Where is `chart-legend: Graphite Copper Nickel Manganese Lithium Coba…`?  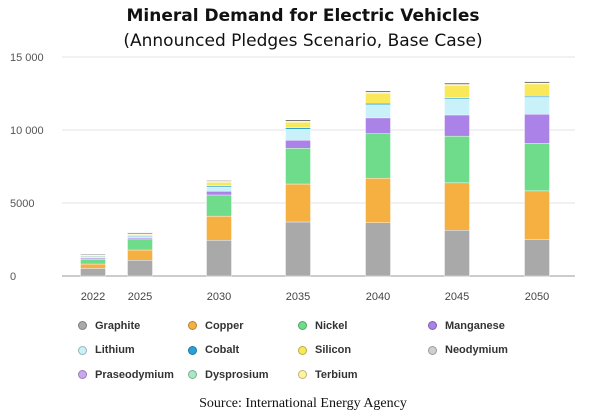 chart-legend: Graphite Copper Nickel Manganese Lithium Coba… is located at coordinates (328, 352).